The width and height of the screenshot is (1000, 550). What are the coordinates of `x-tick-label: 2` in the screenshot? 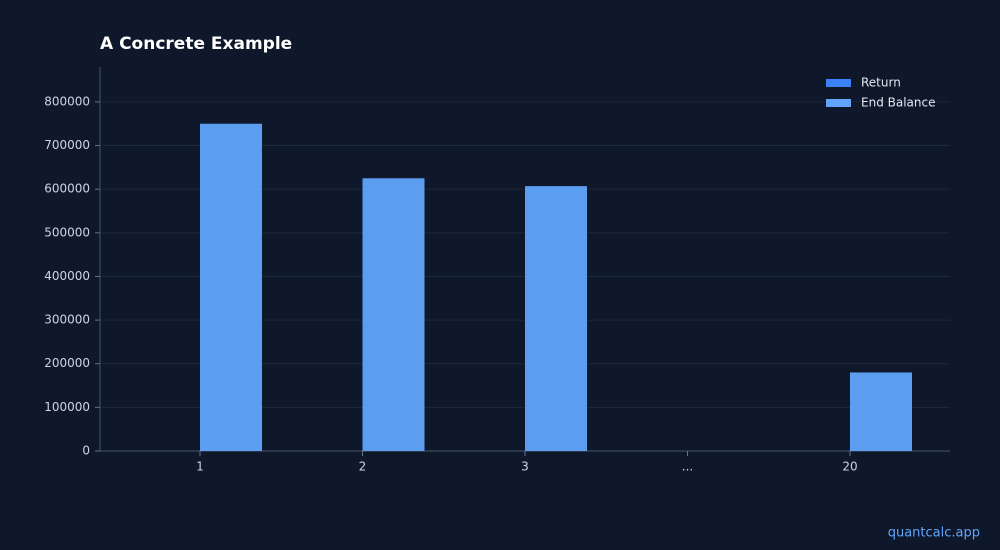 It's located at (363, 467).